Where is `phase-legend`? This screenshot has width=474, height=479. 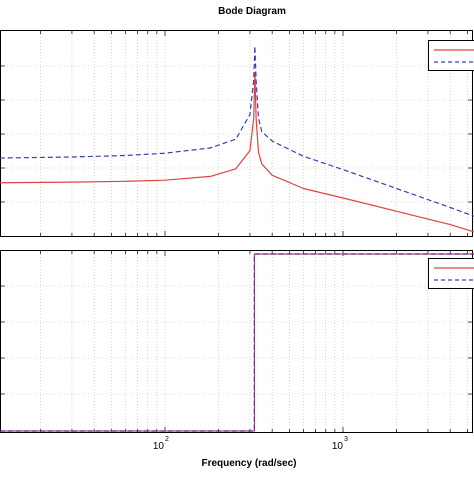 phase-legend is located at coordinates (451, 274).